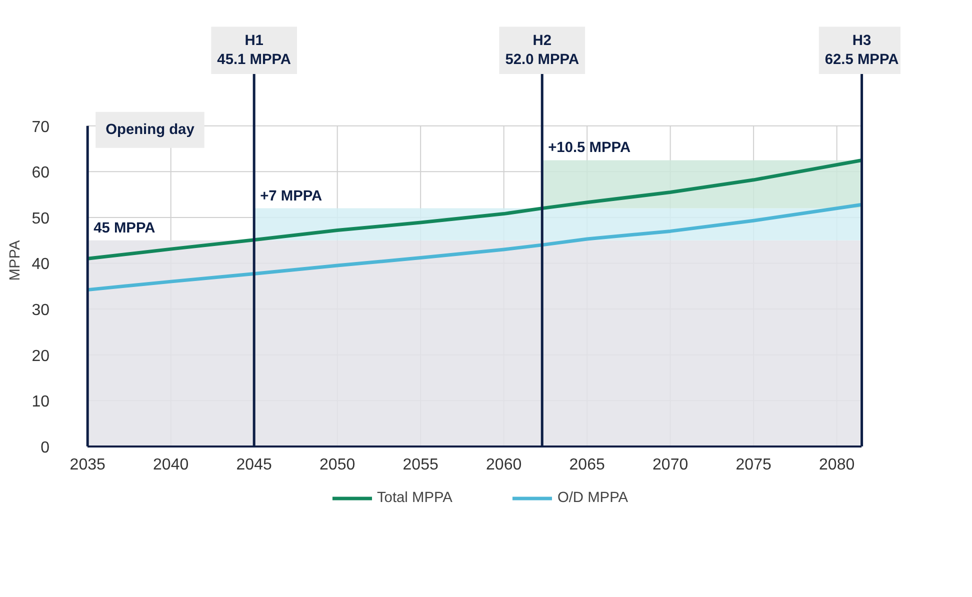 The height and width of the screenshot is (597, 972). Describe the element at coordinates (41, 402) in the screenshot. I see `y-tick-label: 10` at that location.